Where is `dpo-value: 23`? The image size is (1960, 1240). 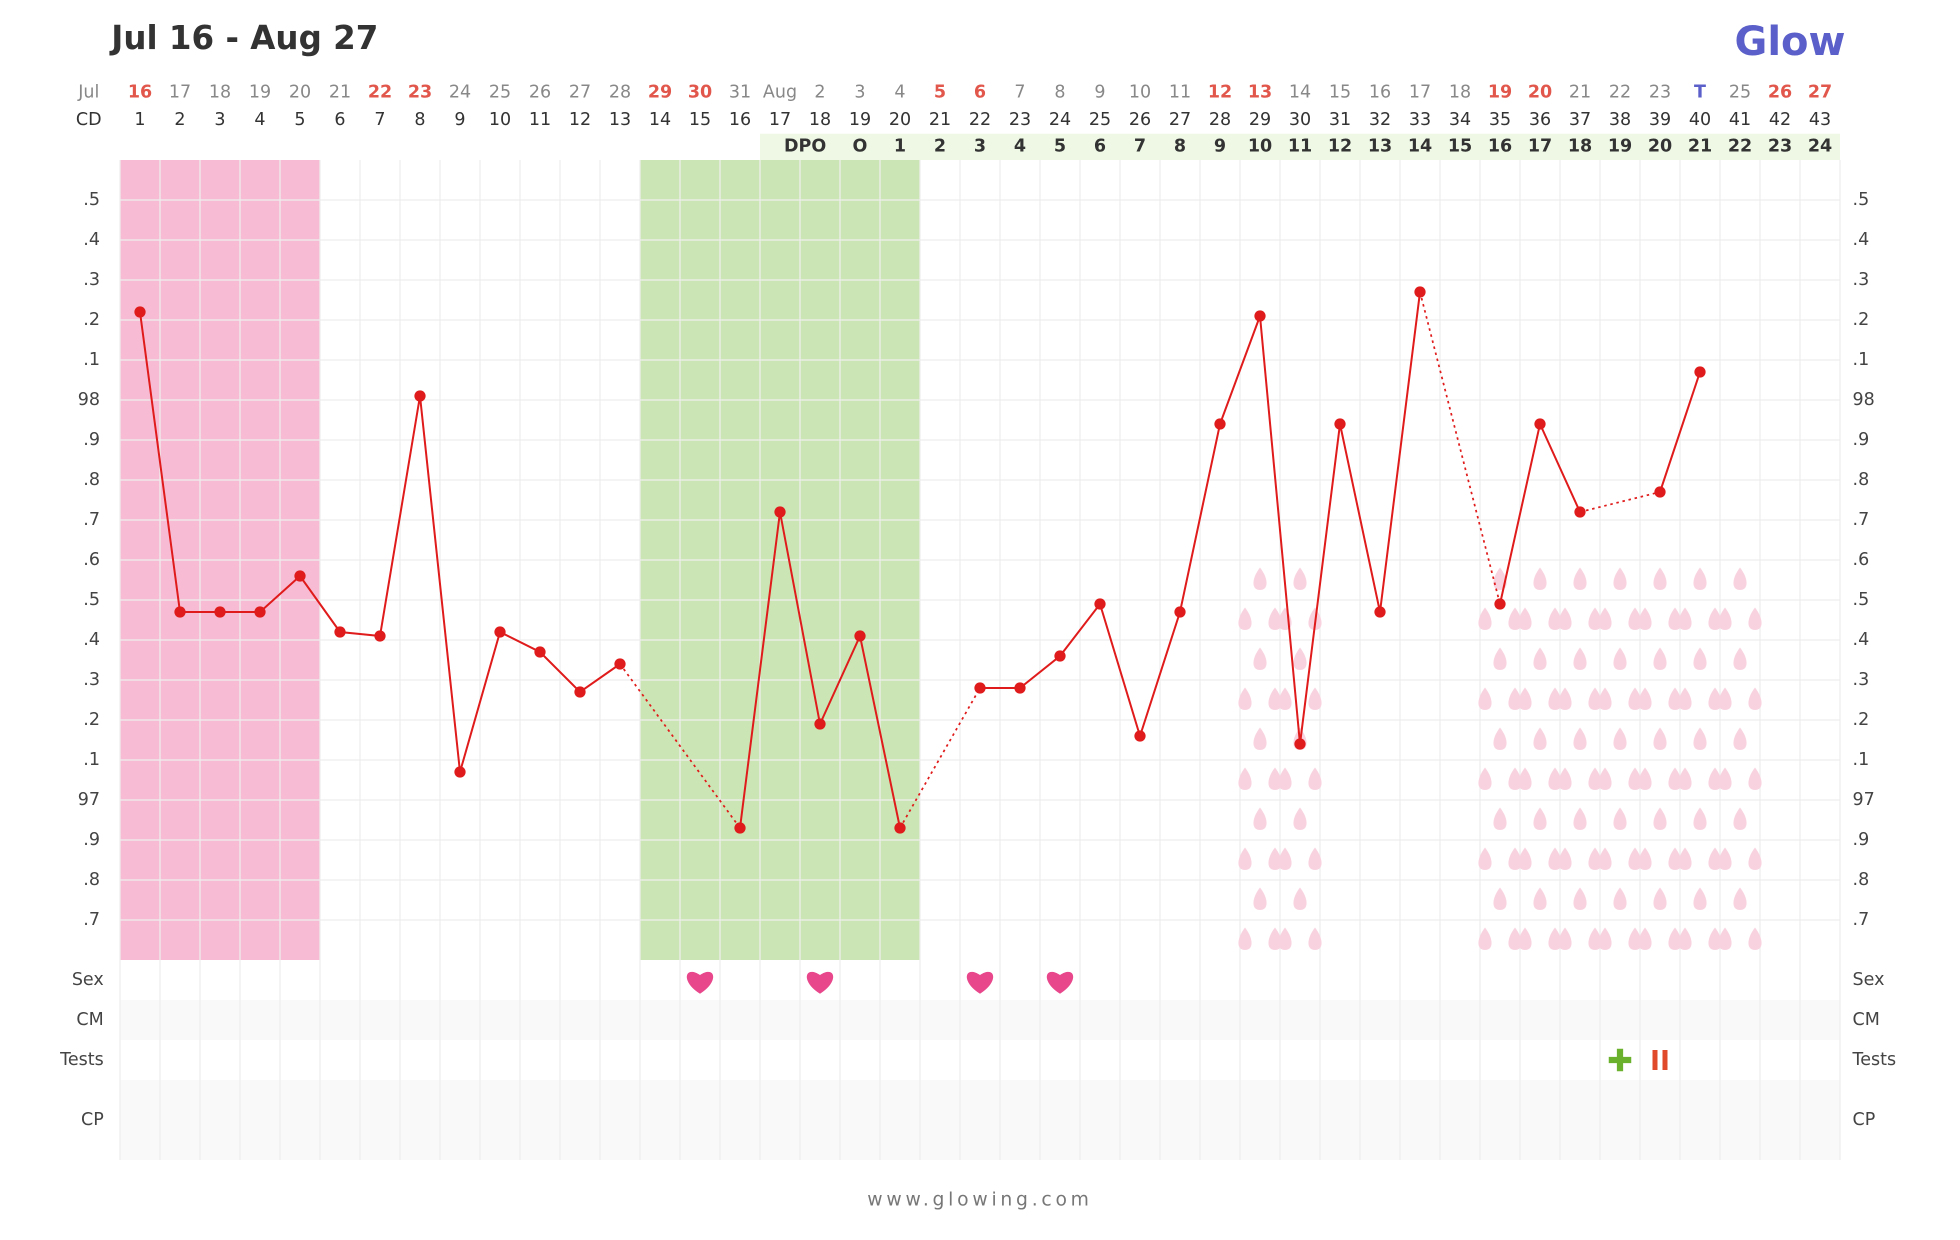 dpo-value: 23 is located at coordinates (1780, 146).